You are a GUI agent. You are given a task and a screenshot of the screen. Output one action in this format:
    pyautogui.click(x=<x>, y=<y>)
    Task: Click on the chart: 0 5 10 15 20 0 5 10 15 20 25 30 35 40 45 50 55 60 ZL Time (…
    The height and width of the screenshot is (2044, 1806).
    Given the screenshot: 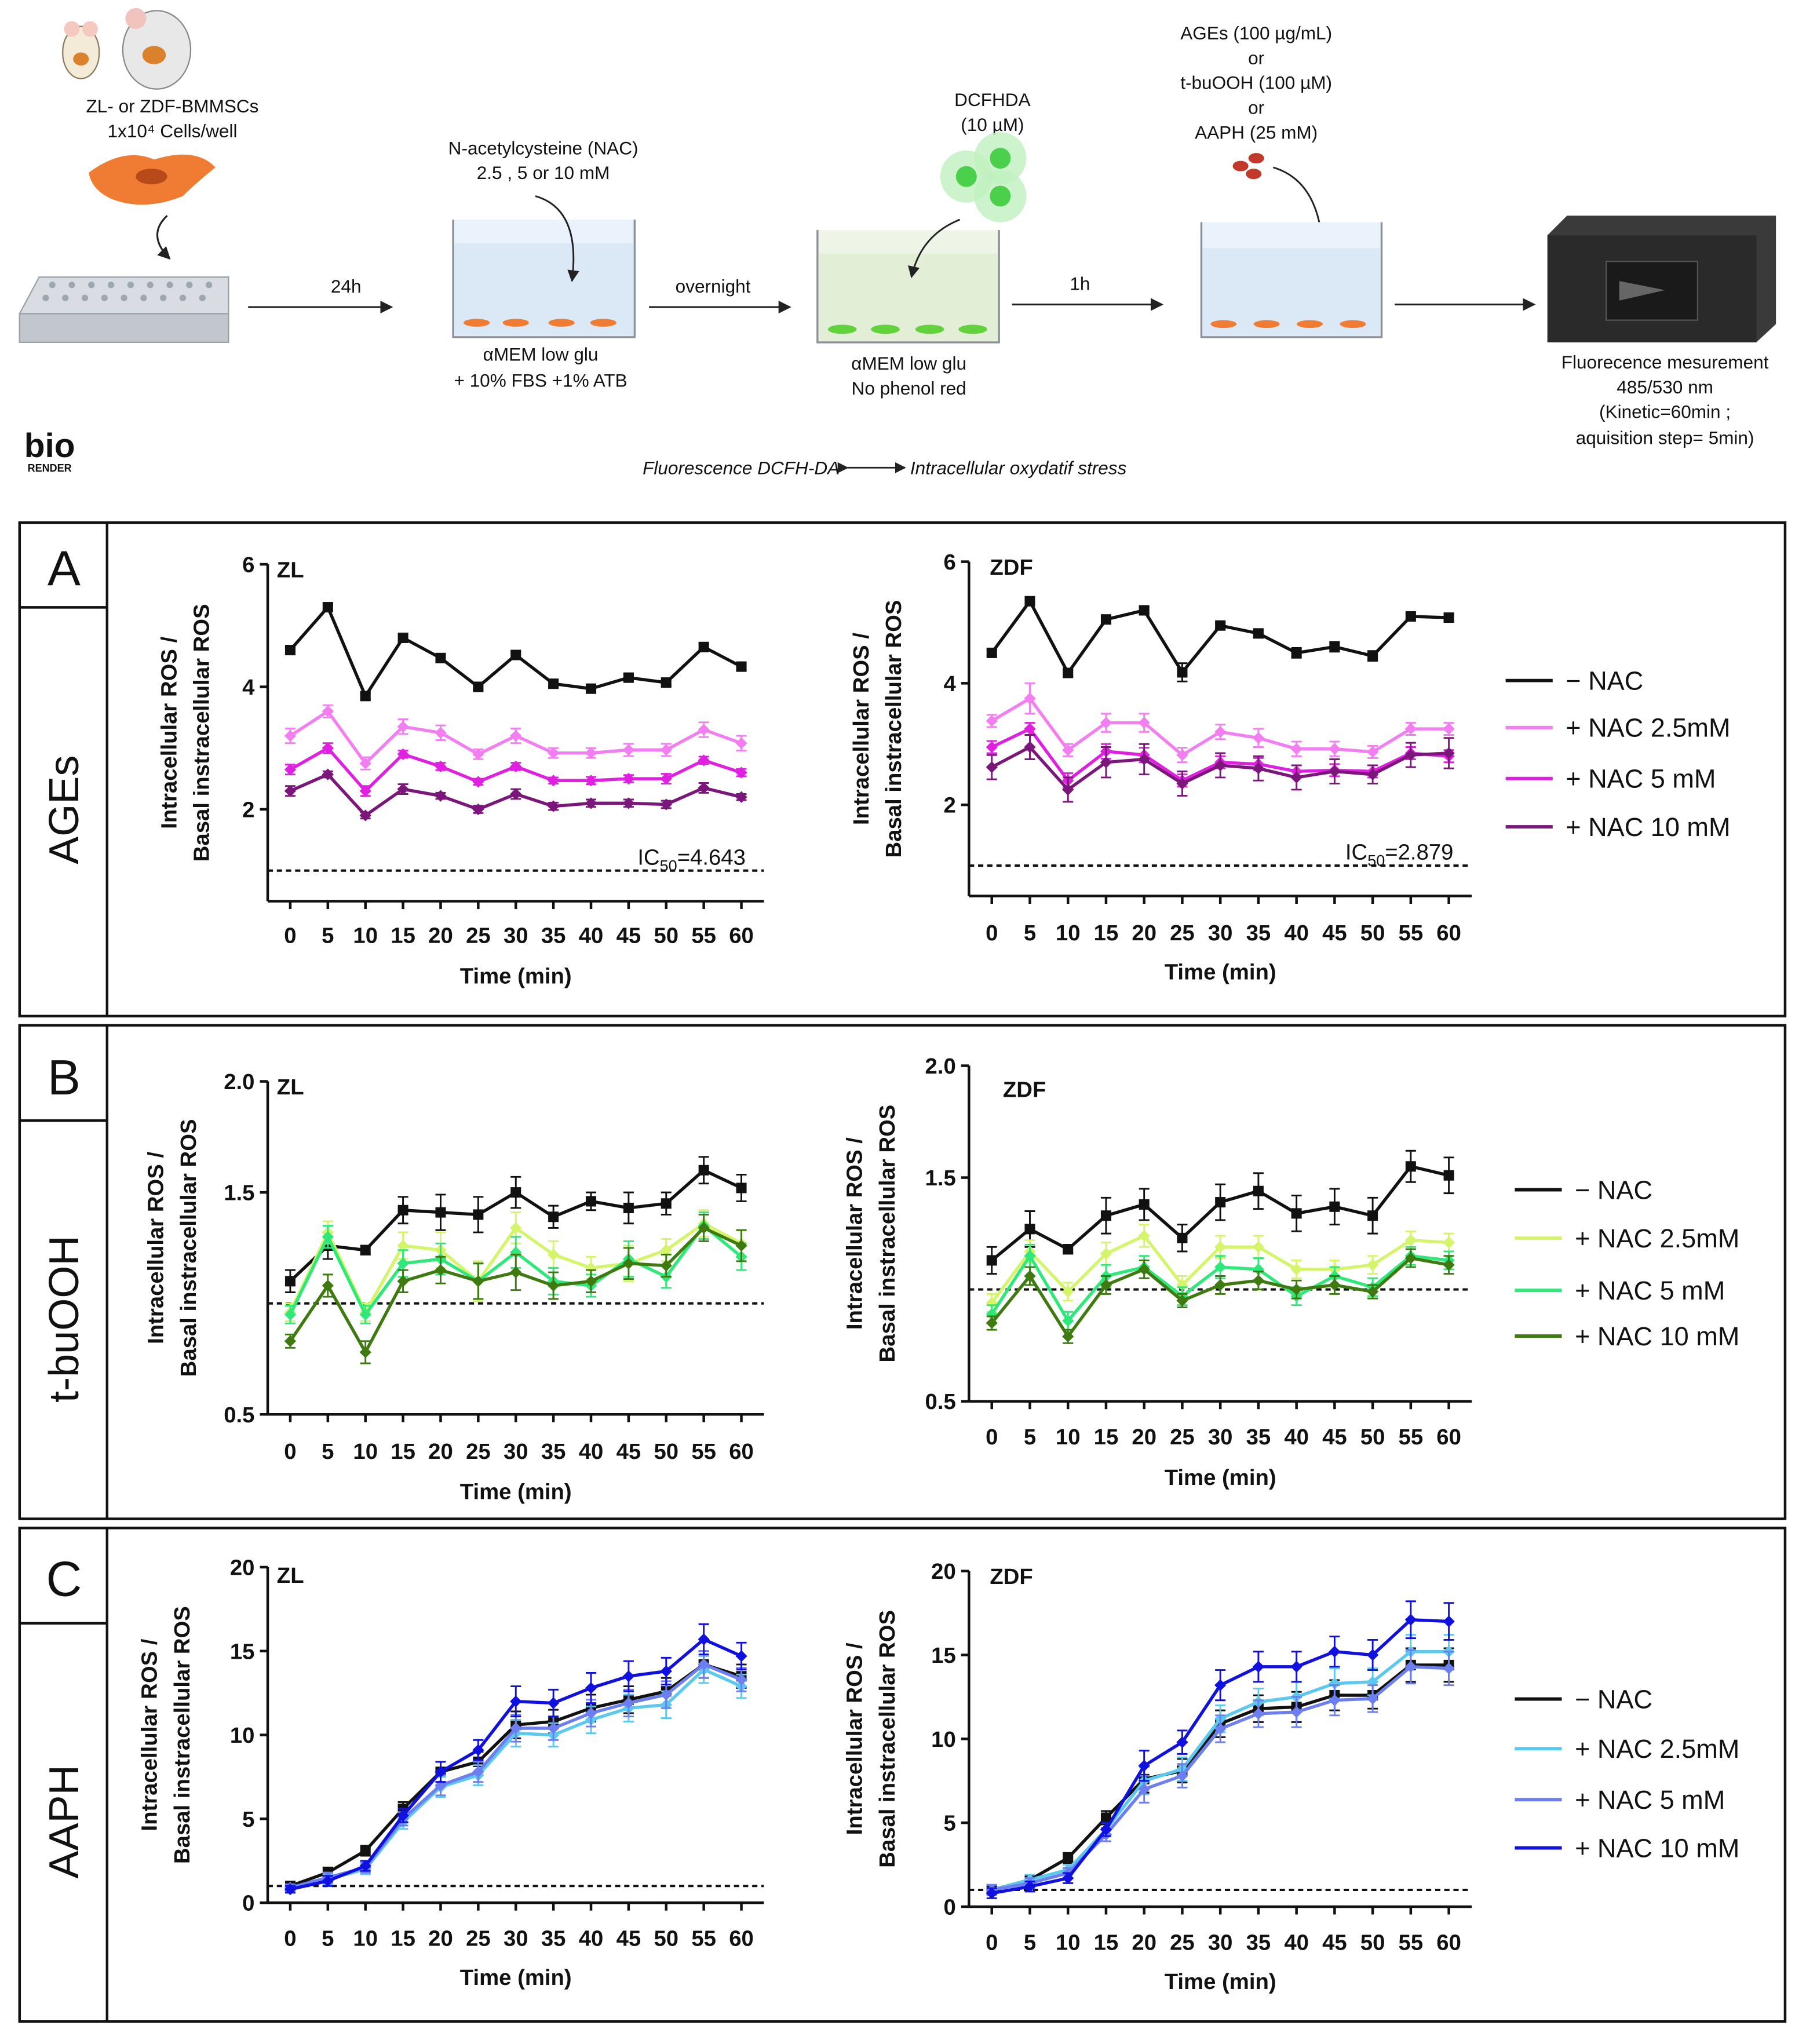 What is the action you would take?
    pyautogui.click(x=450, y=1772)
    